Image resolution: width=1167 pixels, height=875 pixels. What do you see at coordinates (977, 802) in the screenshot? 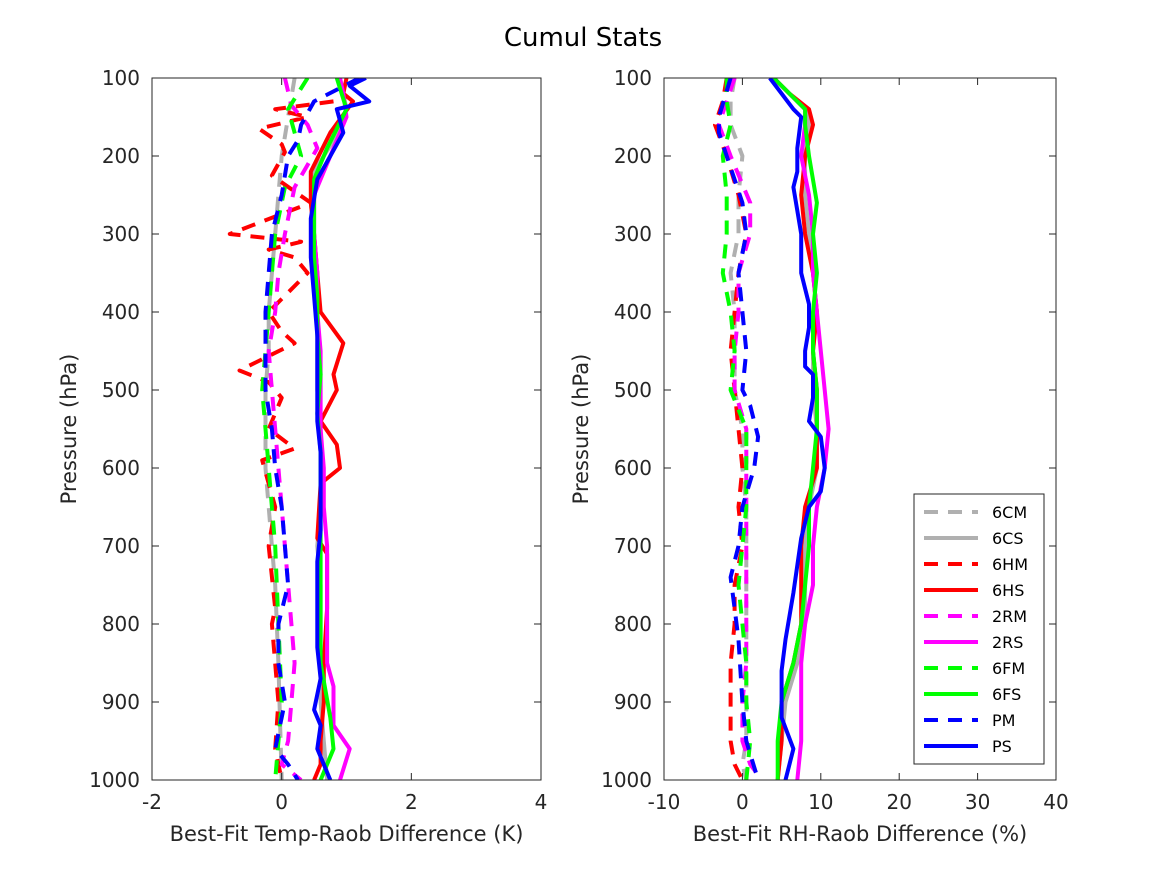
I see `x-tick-label: 30` at bounding box center [977, 802].